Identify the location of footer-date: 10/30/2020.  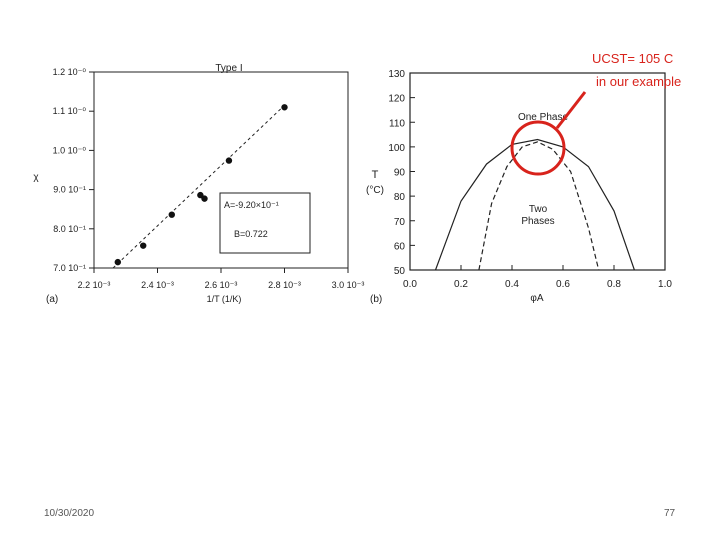
(69, 513).